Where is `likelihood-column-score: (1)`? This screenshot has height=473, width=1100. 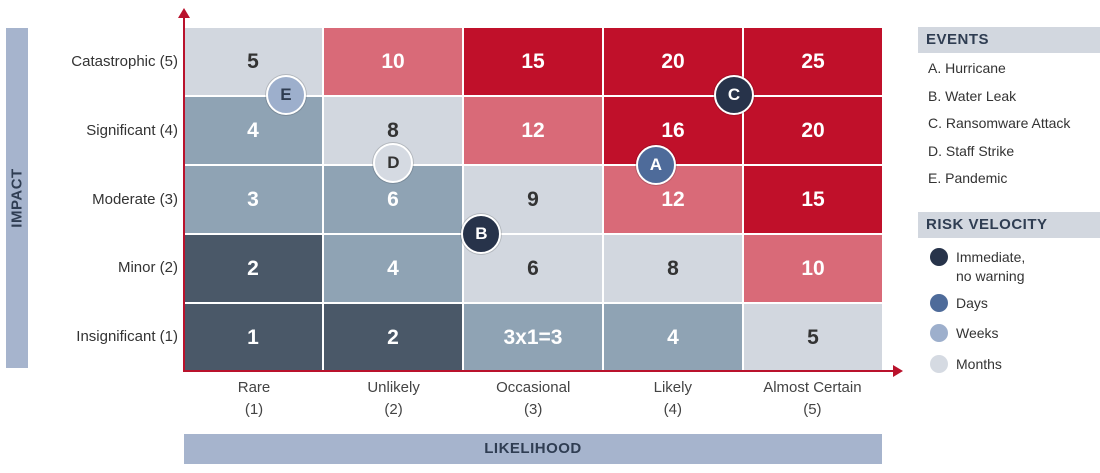
likelihood-column-score: (1) is located at coordinates (254, 409).